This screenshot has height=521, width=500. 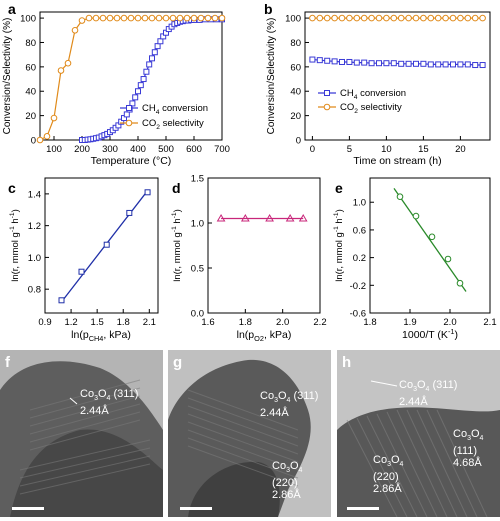 I want to click on annotation-plane: (311), so click(x=443, y=385).